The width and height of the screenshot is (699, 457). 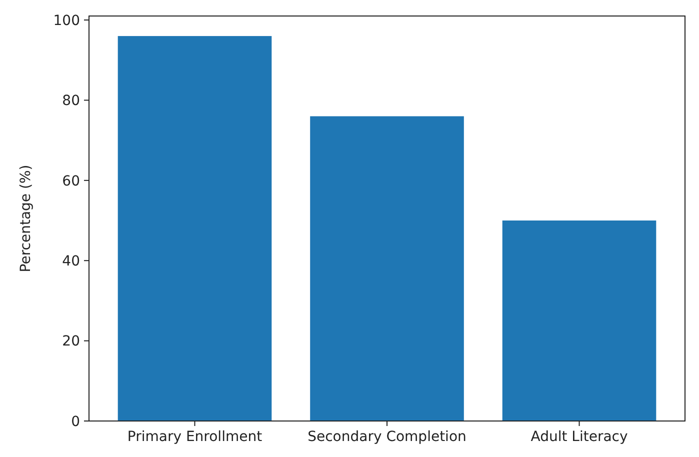 What do you see at coordinates (66, 20) in the screenshot?
I see `y-tick-label: 100` at bounding box center [66, 20].